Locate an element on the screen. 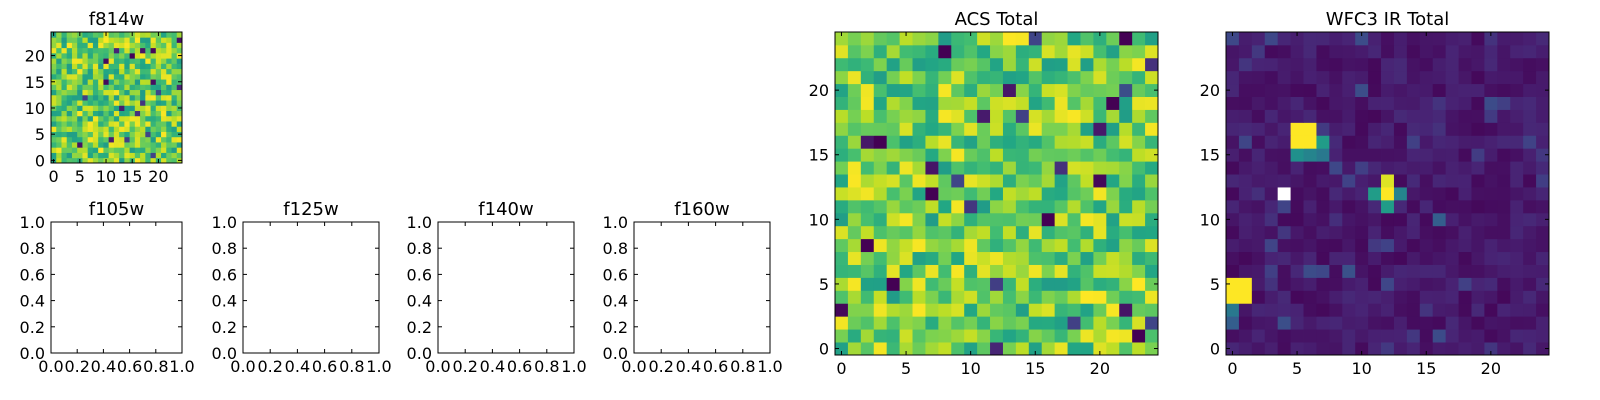  x-tick-label: 0.6 is located at coordinates (519, 366).